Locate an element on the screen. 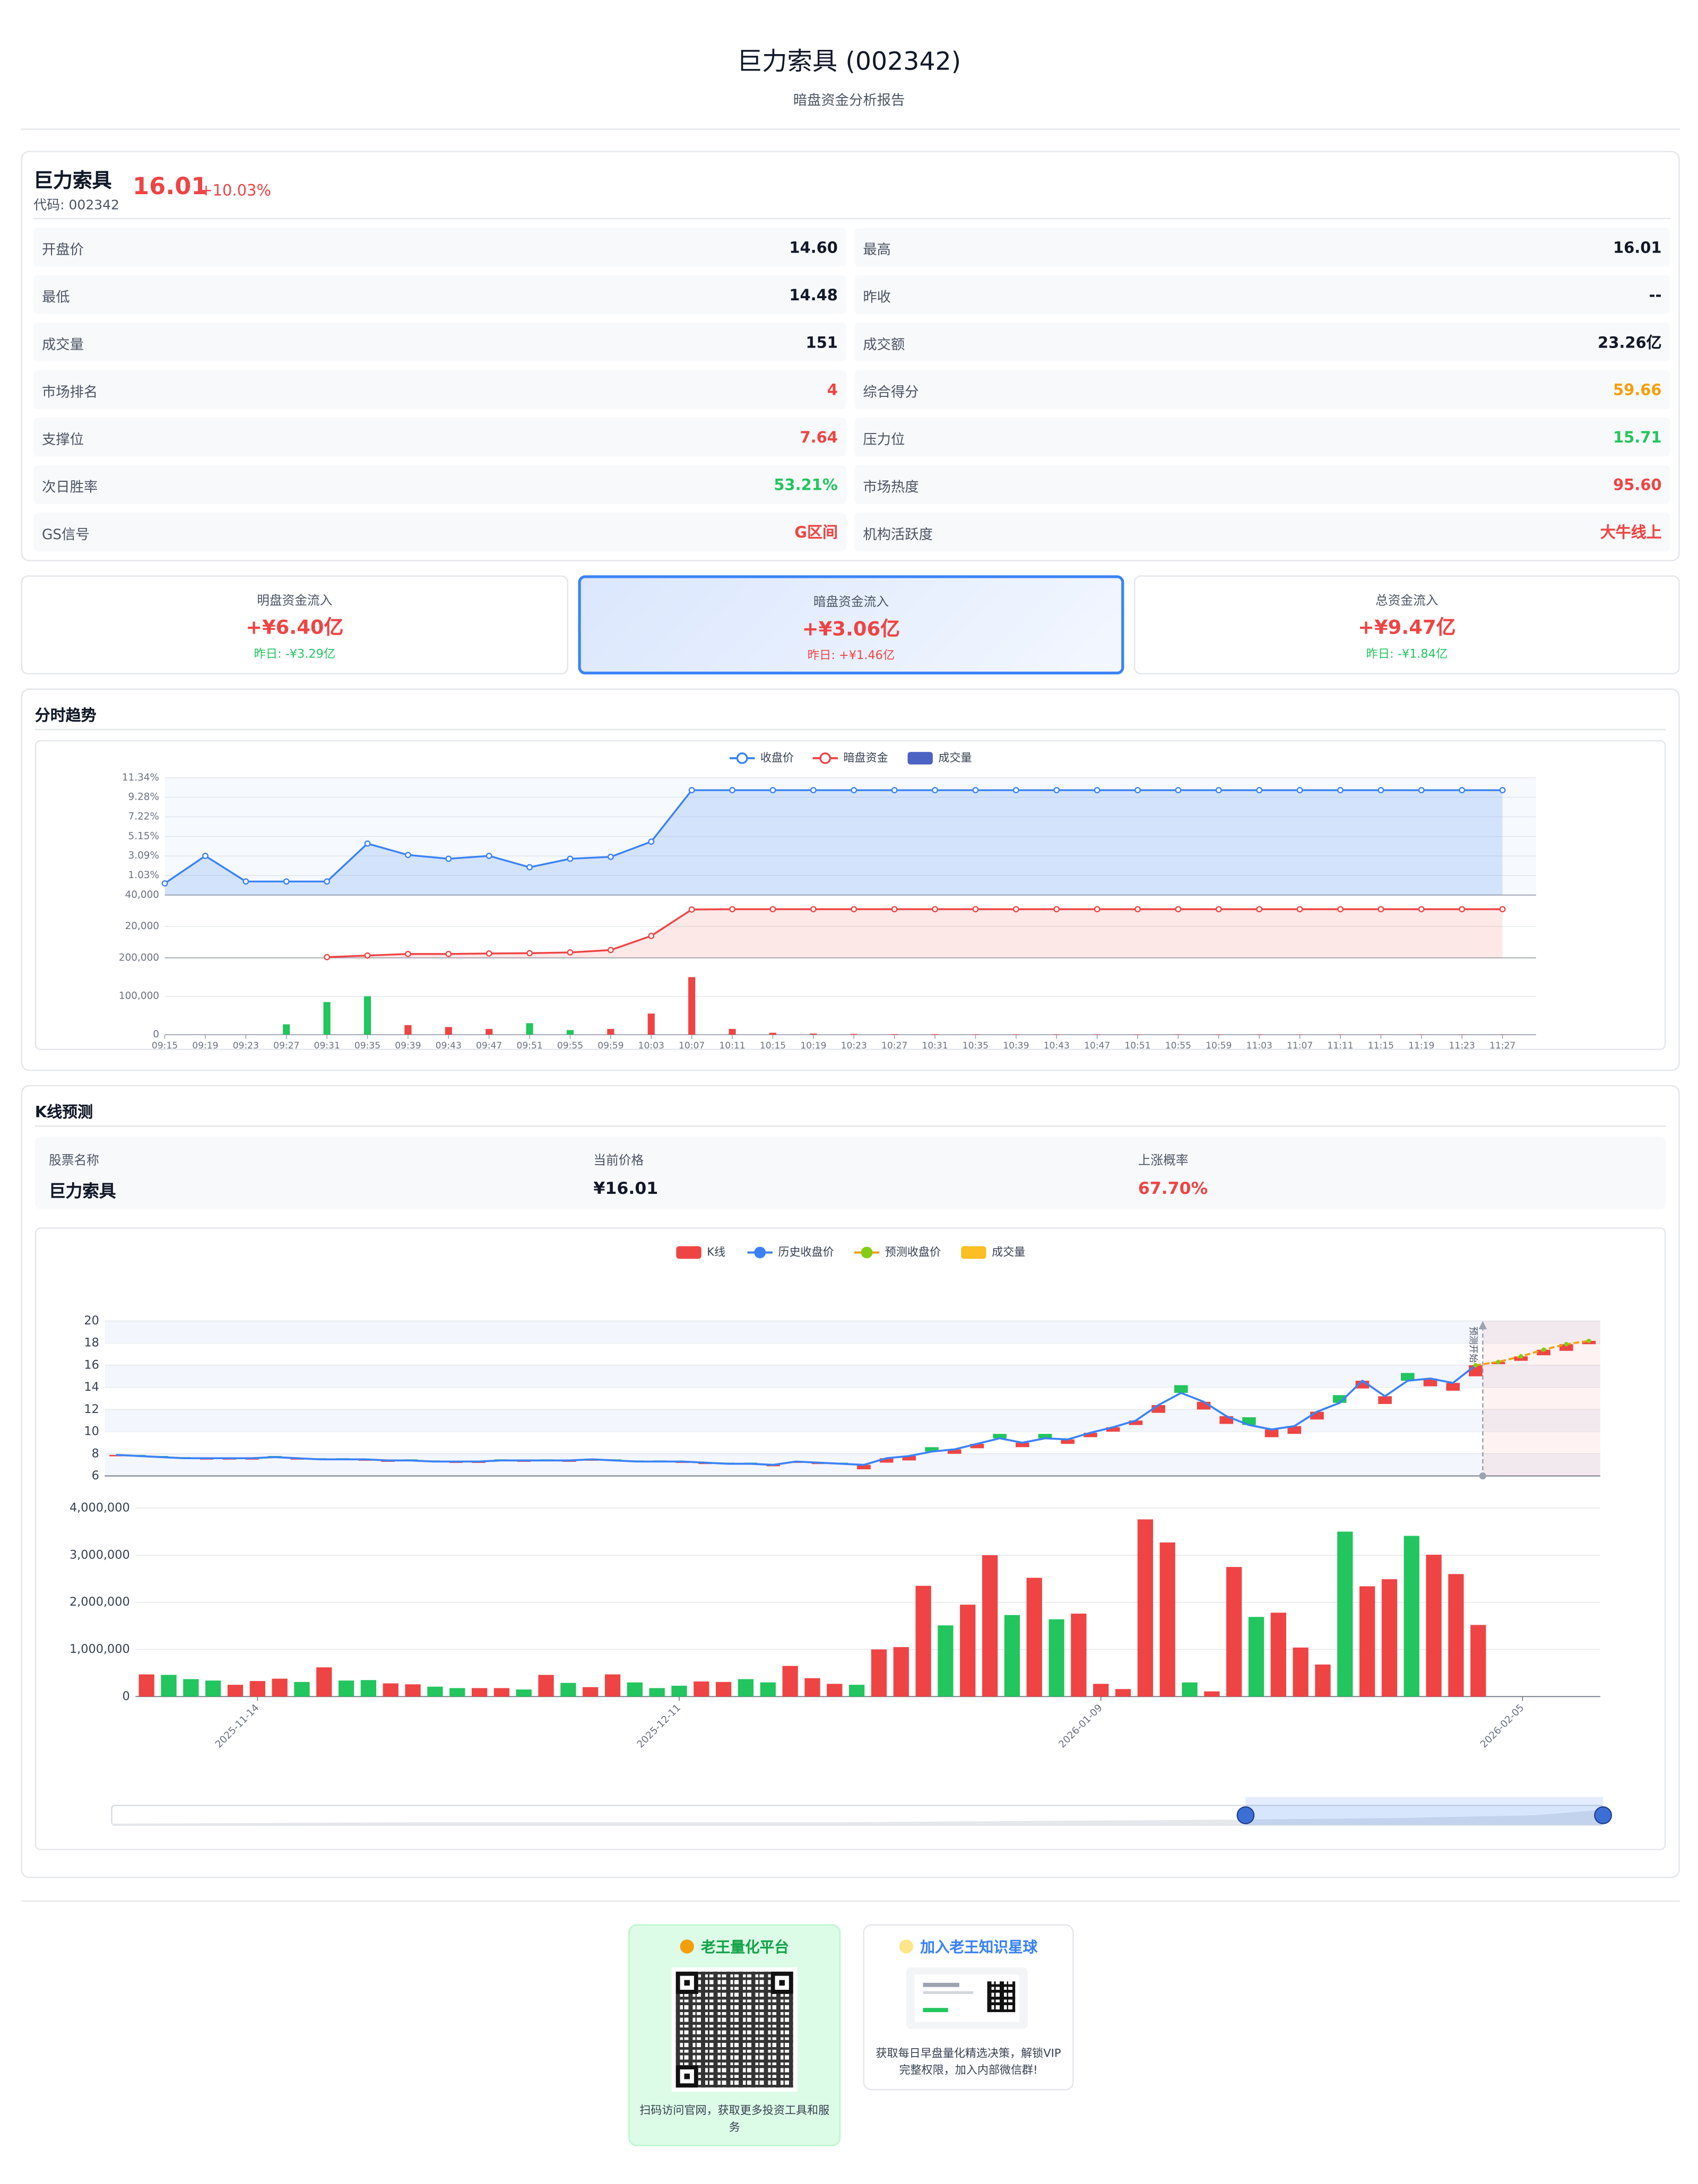  legend-item: 预测收盘价 is located at coordinates (897, 1252).